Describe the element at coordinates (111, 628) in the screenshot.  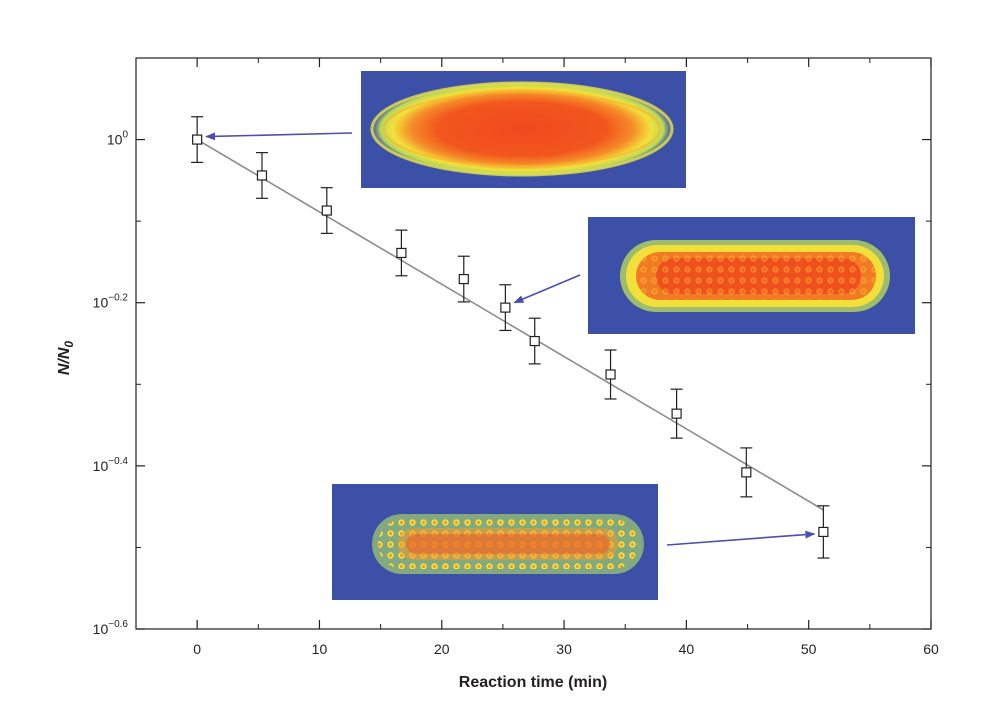
I see `y-tick-label: 10−0.6` at that location.